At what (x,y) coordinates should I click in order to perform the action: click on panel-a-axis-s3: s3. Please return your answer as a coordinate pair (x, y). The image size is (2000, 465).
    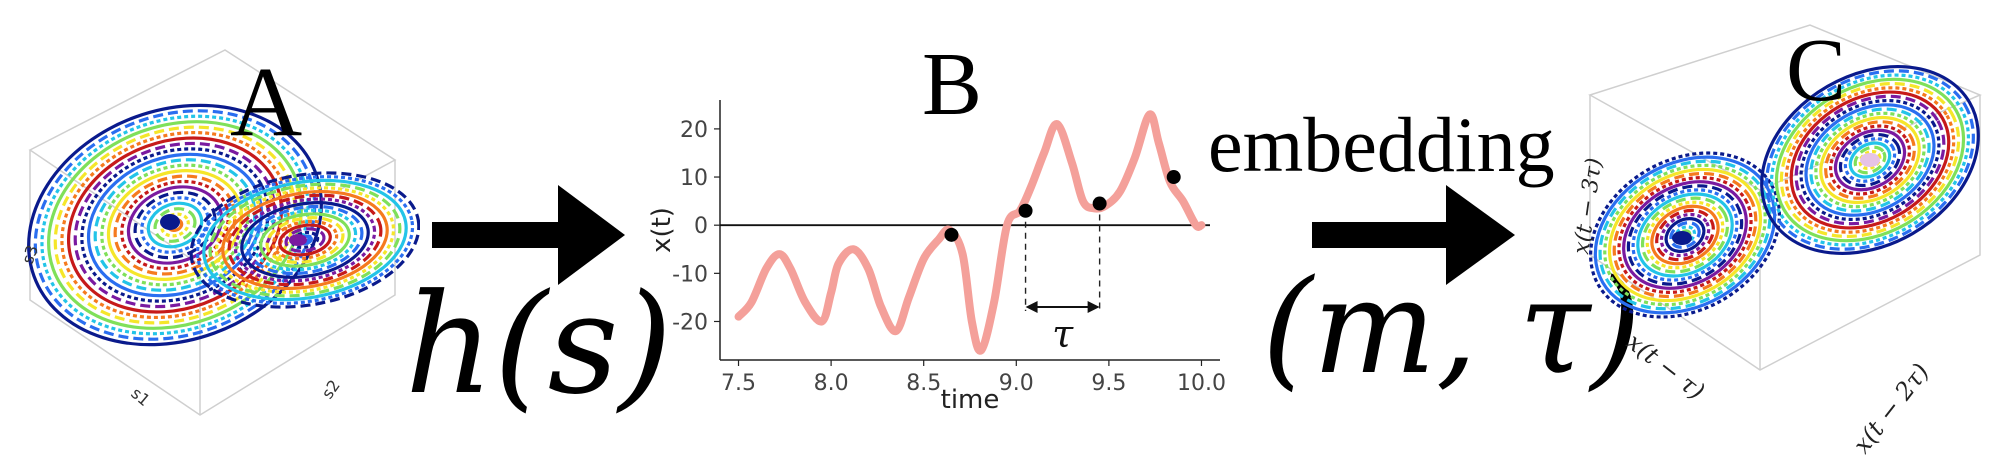
    Looking at the image, I should click on (30, 254).